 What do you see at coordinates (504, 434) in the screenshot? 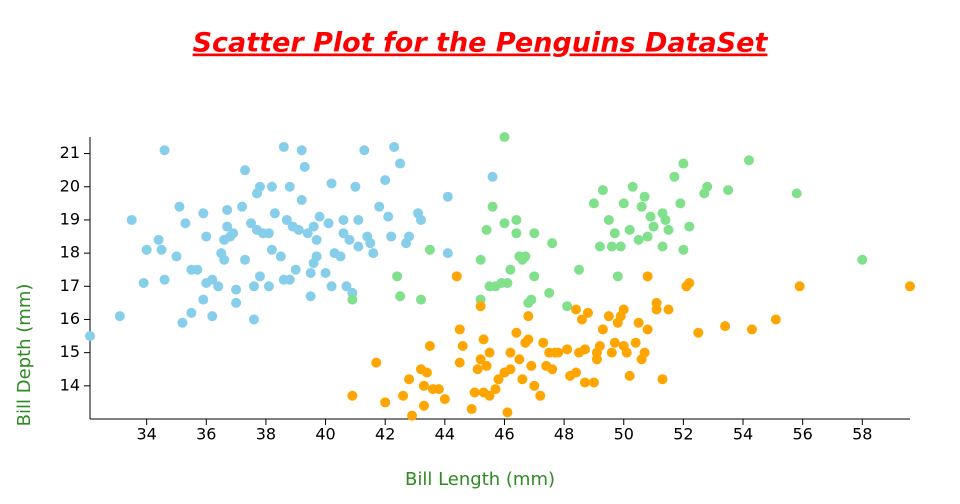
I see `x-tick-label: 46` at bounding box center [504, 434].